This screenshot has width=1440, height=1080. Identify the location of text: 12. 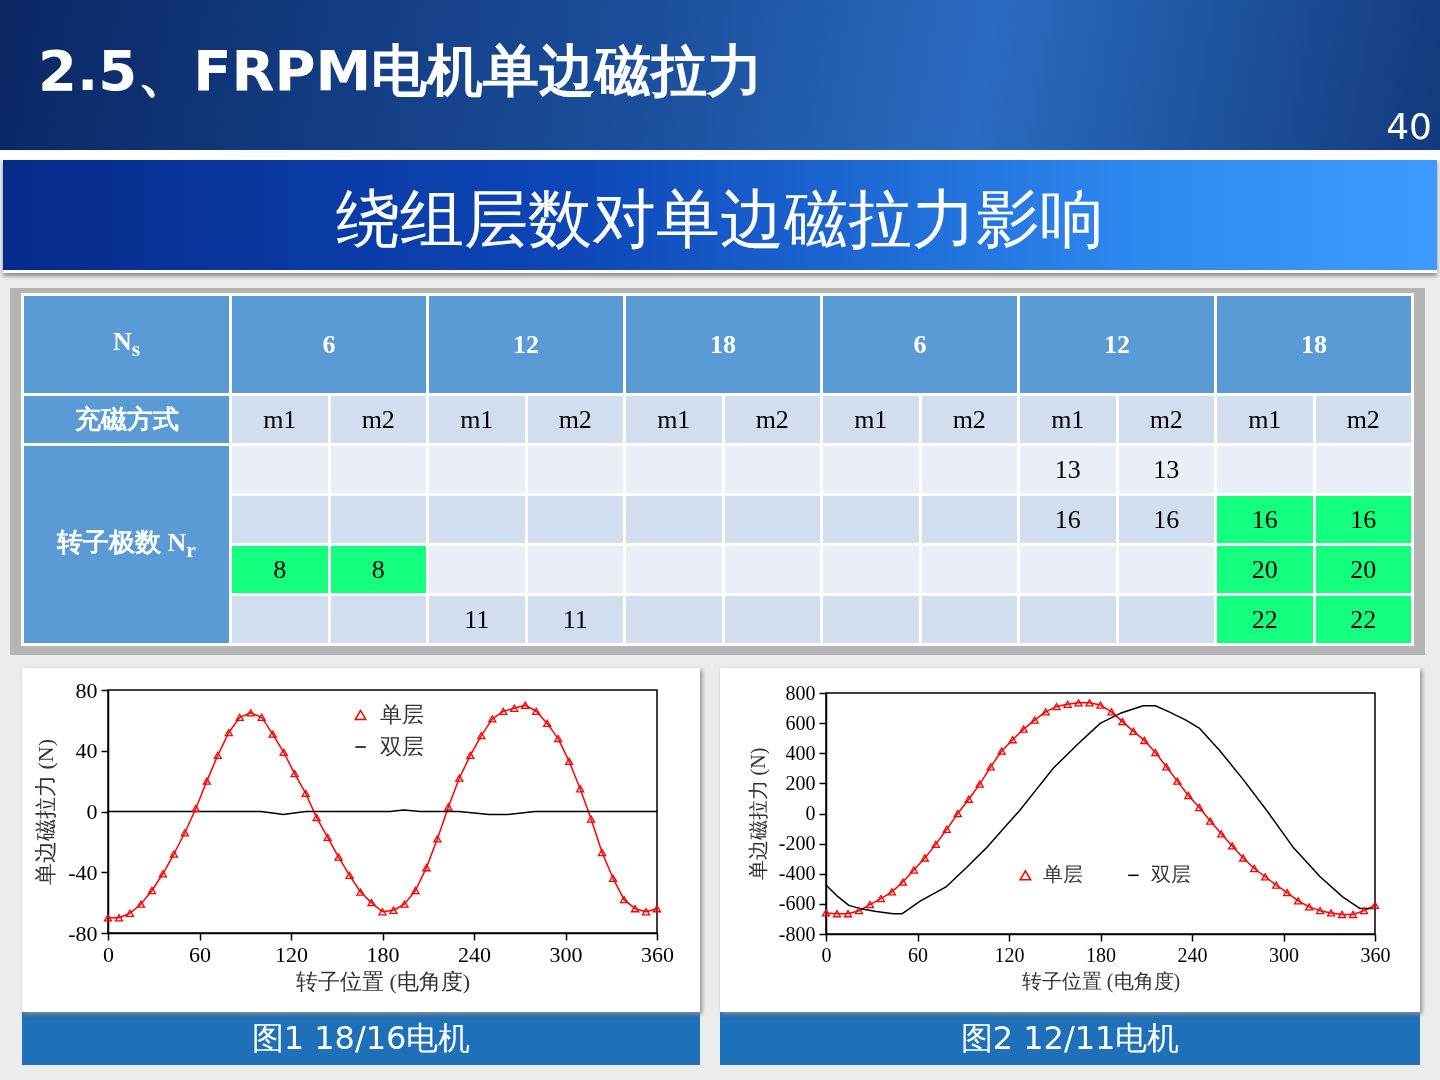
(526, 344).